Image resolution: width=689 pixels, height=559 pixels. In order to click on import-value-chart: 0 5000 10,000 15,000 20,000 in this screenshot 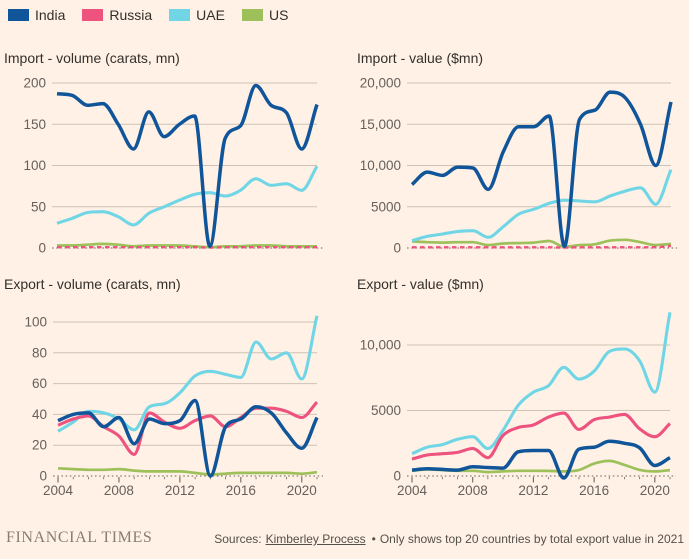, I will do `click(518, 166)`.